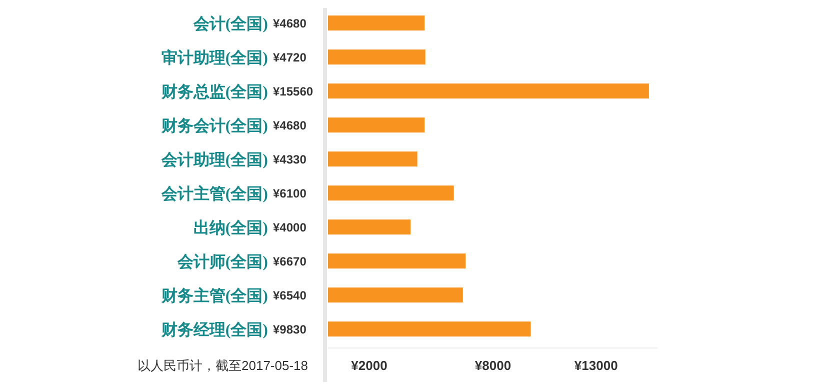 Image resolution: width=813 pixels, height=388 pixels. I want to click on data-label: ¥6540, so click(290, 295).